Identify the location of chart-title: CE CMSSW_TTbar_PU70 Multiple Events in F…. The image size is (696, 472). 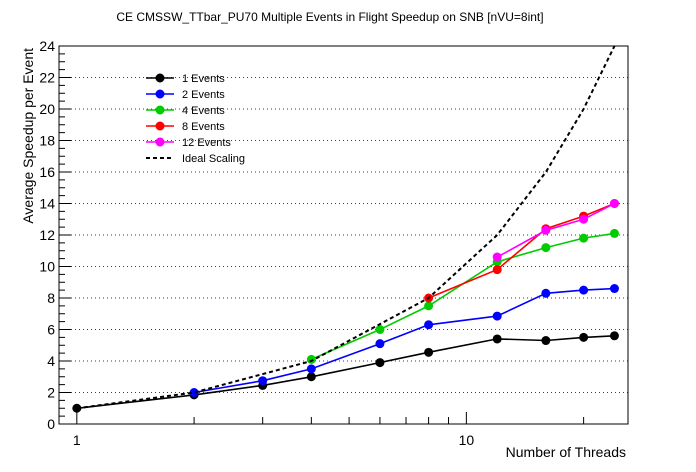
(329, 17).